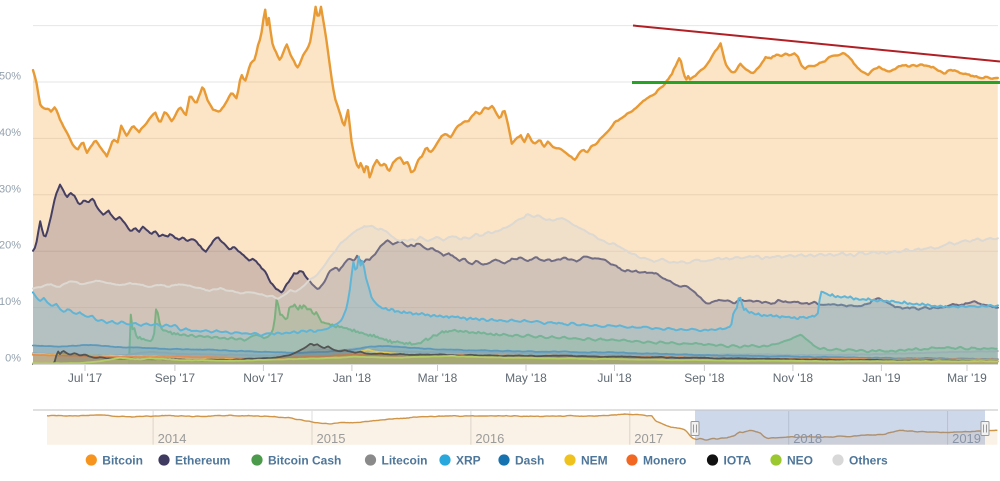 This screenshot has width=1000, height=481. I want to click on svg-text: Nov '18, so click(793, 378).